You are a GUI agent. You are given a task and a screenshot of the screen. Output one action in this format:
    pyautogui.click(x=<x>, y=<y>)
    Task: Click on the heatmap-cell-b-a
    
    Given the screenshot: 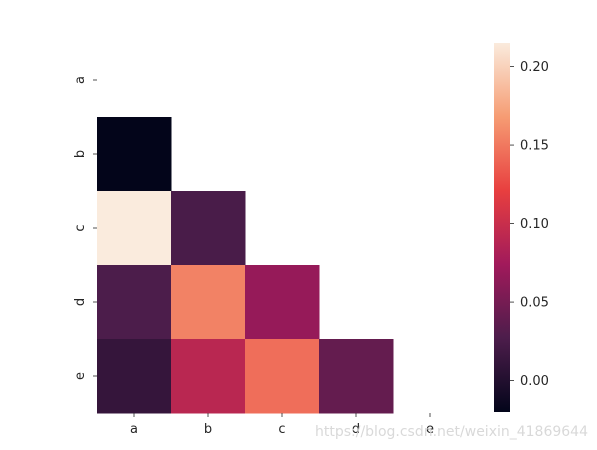 What is the action you would take?
    pyautogui.click(x=134, y=154)
    